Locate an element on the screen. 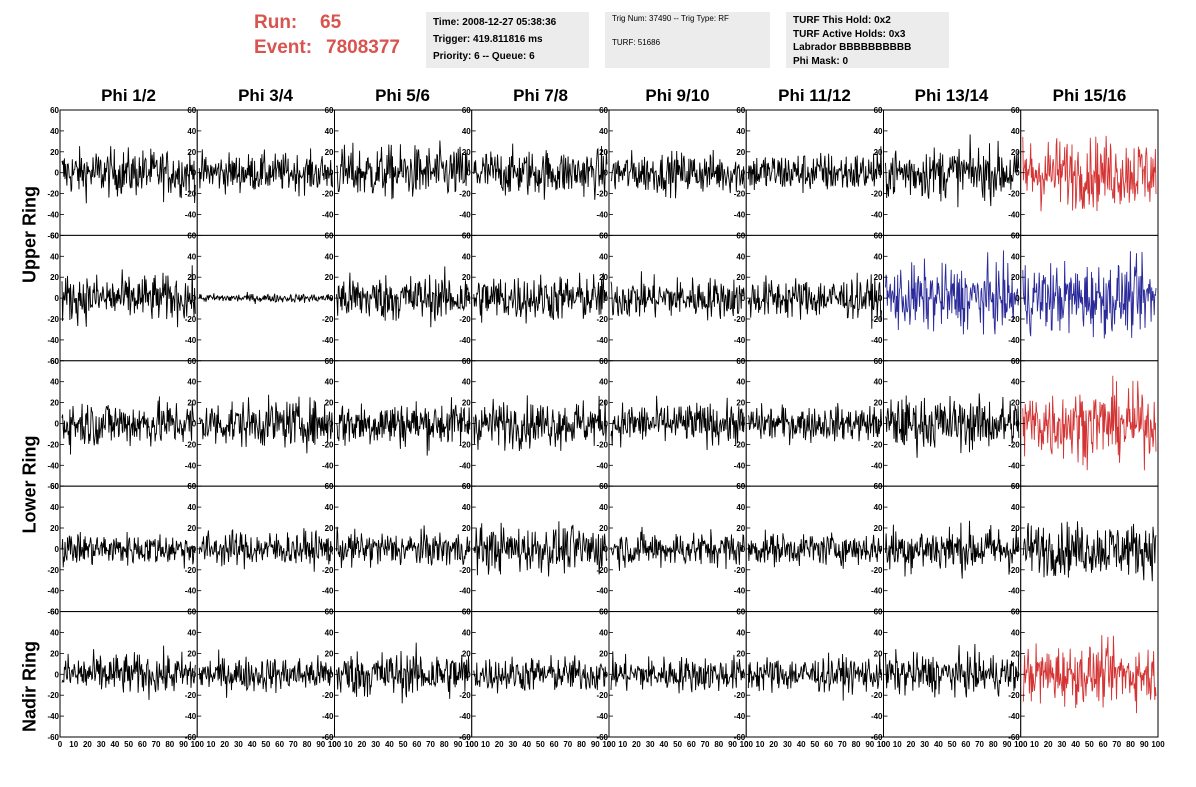 The width and height of the screenshot is (1196, 787). phi-label-8: Phi 15/16 is located at coordinates (1089, 95).